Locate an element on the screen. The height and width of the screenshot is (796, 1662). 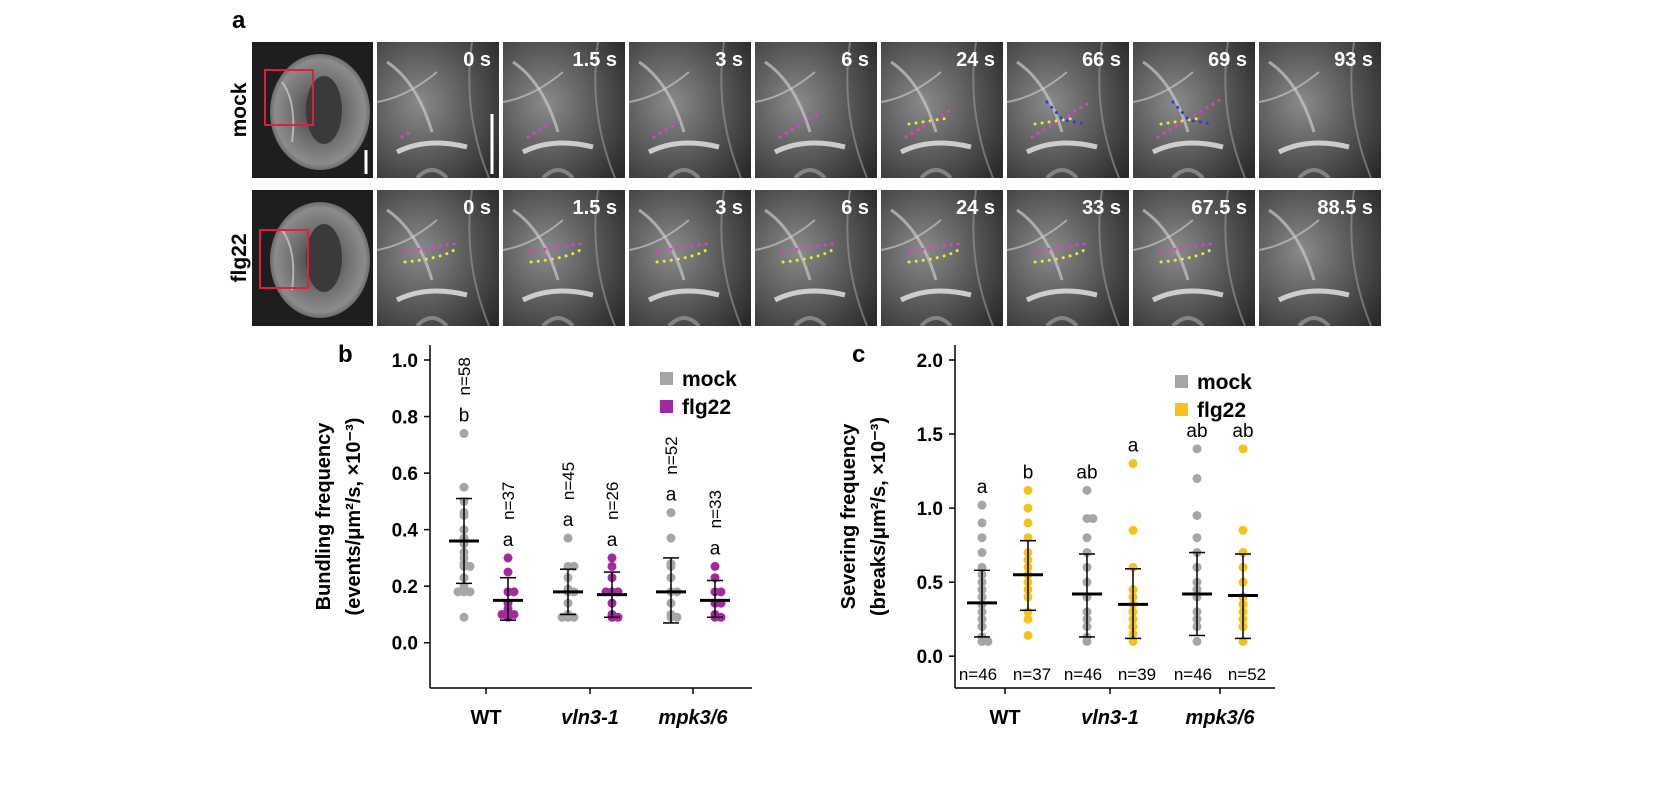
time-label: 33 s is located at coordinates (1101, 208).